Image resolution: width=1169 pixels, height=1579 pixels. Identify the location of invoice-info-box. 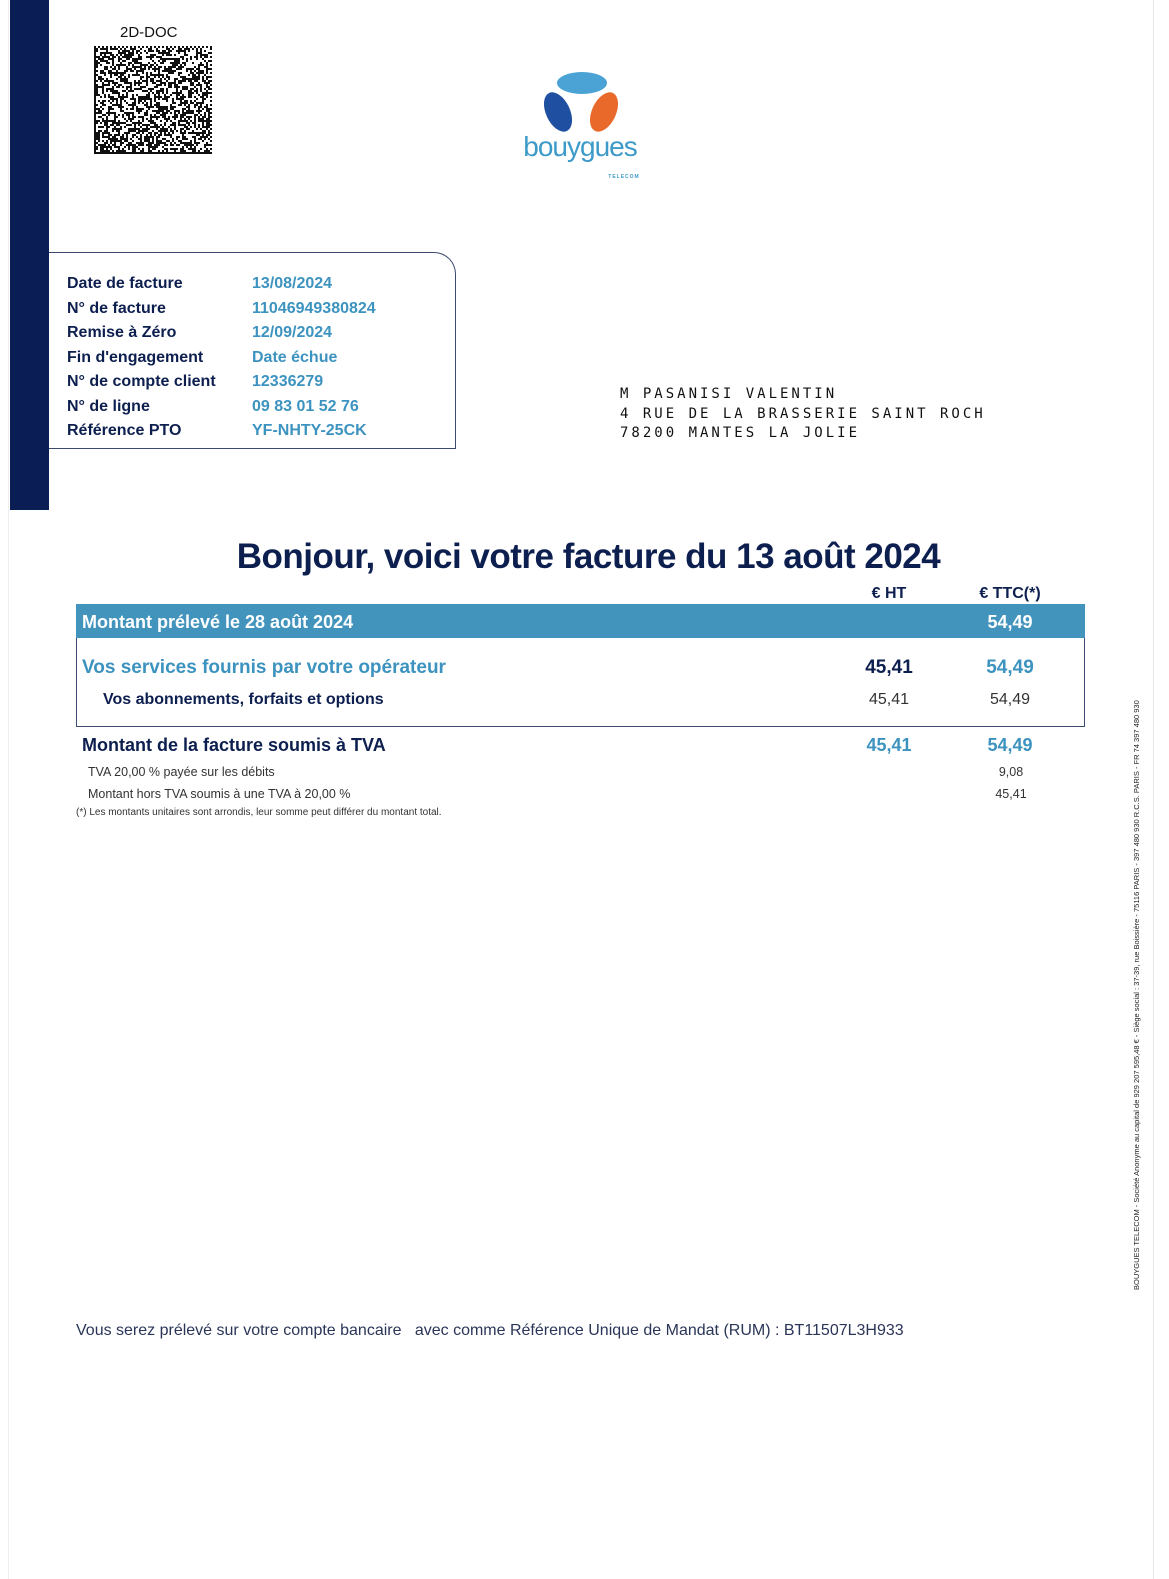
(252, 350).